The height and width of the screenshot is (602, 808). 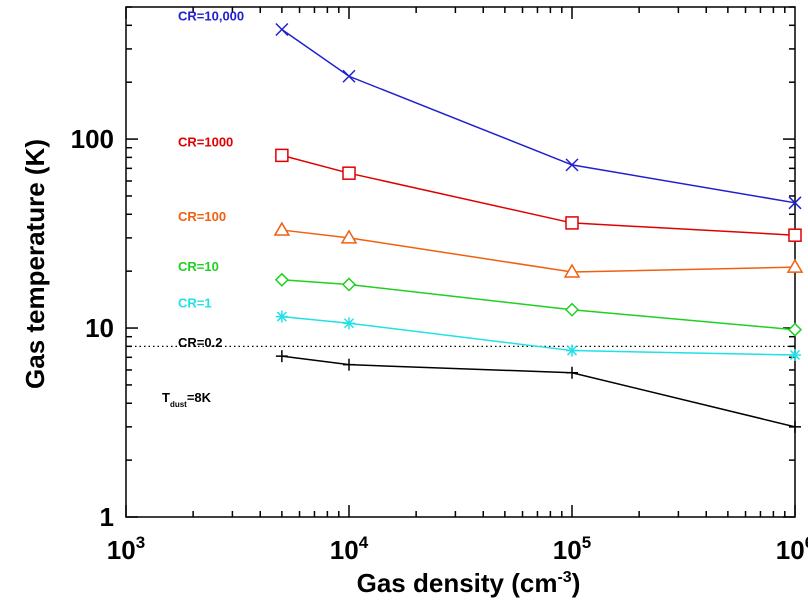 What do you see at coordinates (200, 342) in the screenshot?
I see `series-label: CR=0.2` at bounding box center [200, 342].